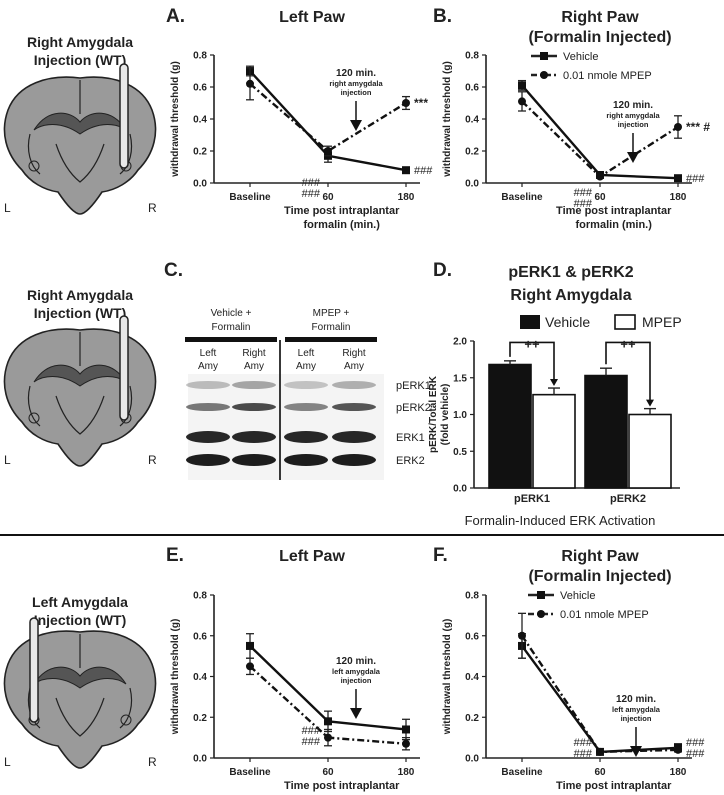 Image resolution: width=724 pixels, height=795 pixels. I want to click on bar-perk1-mpep, so click(554, 441).